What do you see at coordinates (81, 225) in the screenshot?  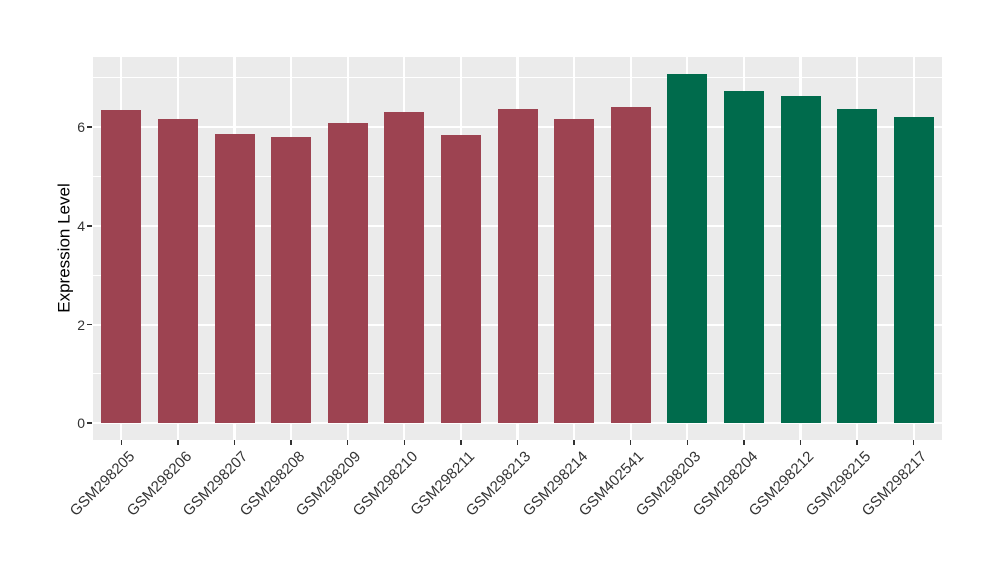 I see `y-tick-label: 4` at bounding box center [81, 225].